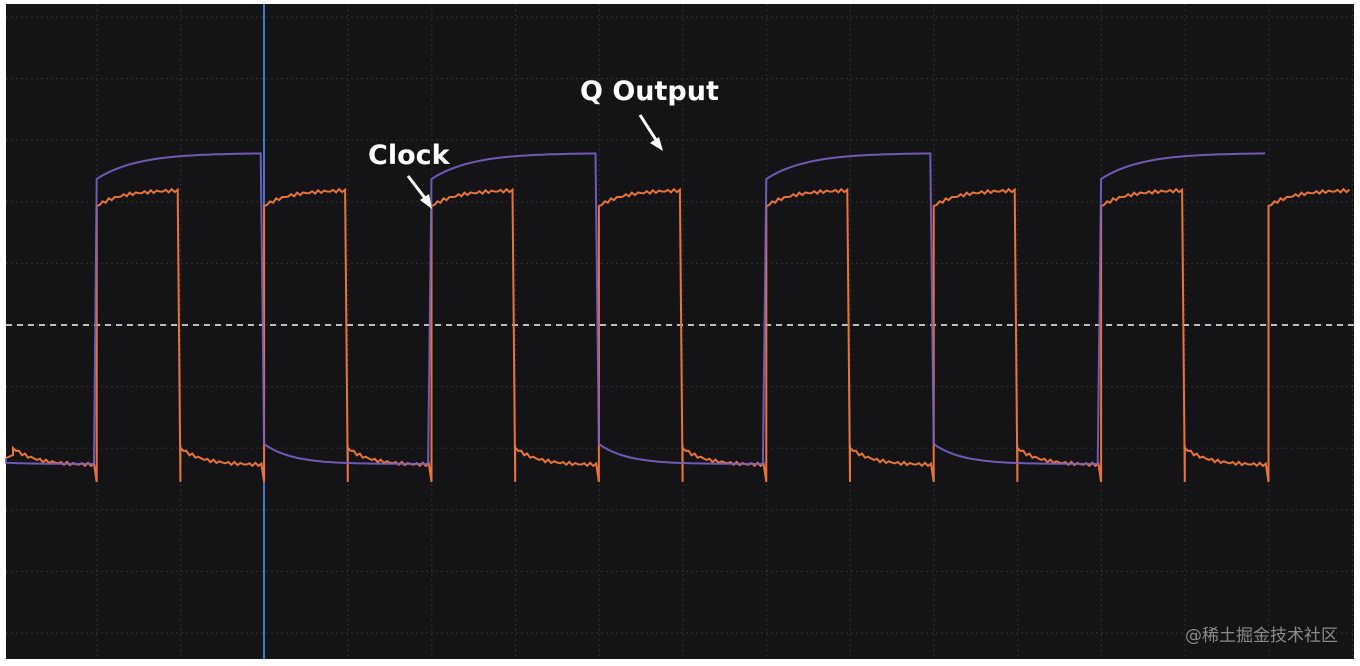  What do you see at coordinates (1261, 636) in the screenshot?
I see `watermark: @稀土掘金技术社区` at bounding box center [1261, 636].